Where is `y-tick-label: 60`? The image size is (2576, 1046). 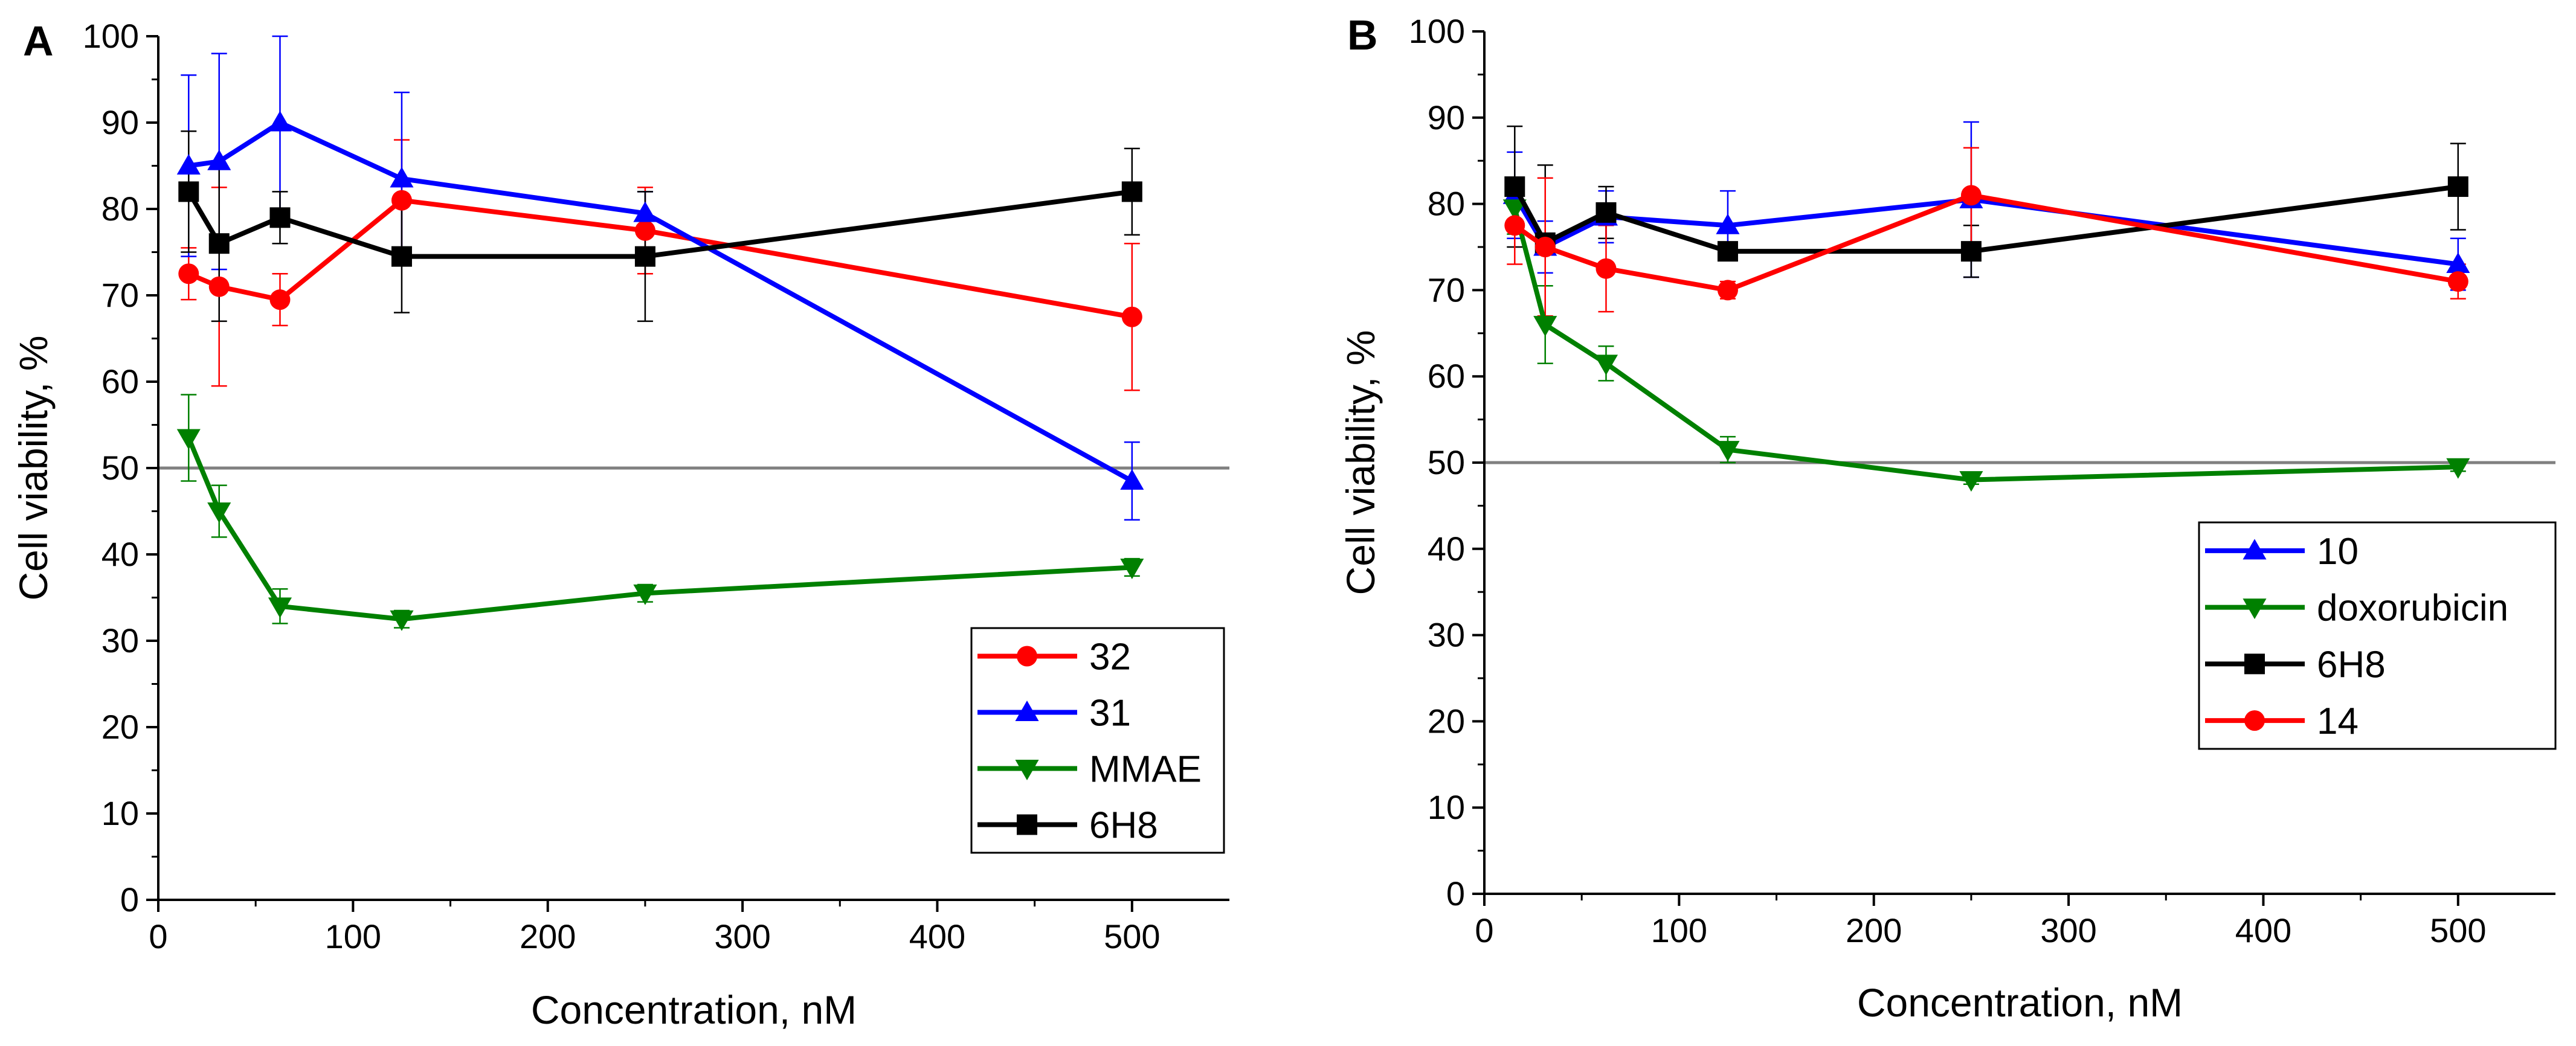
y-tick-label: 60 is located at coordinates (1446, 376).